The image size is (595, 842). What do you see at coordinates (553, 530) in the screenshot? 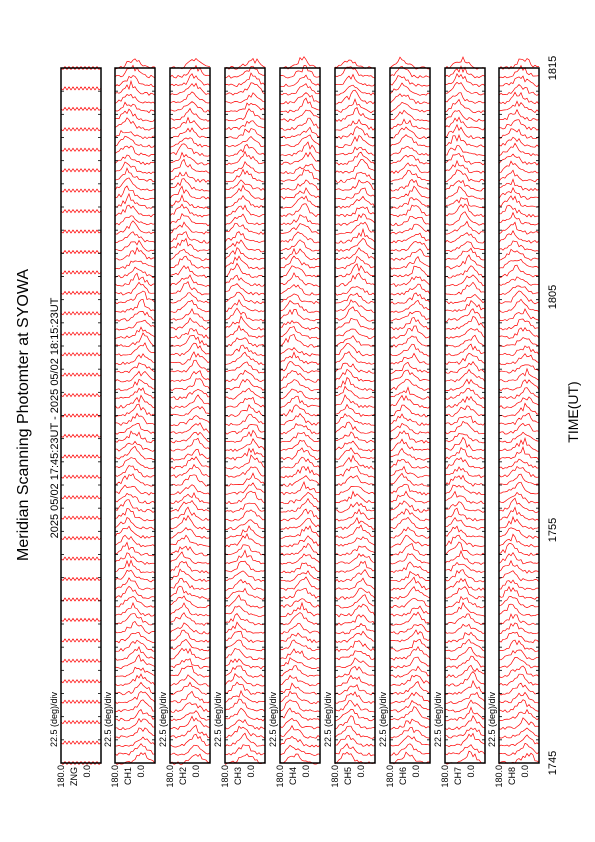
I see `x-tick-label: 1755` at bounding box center [553, 530].